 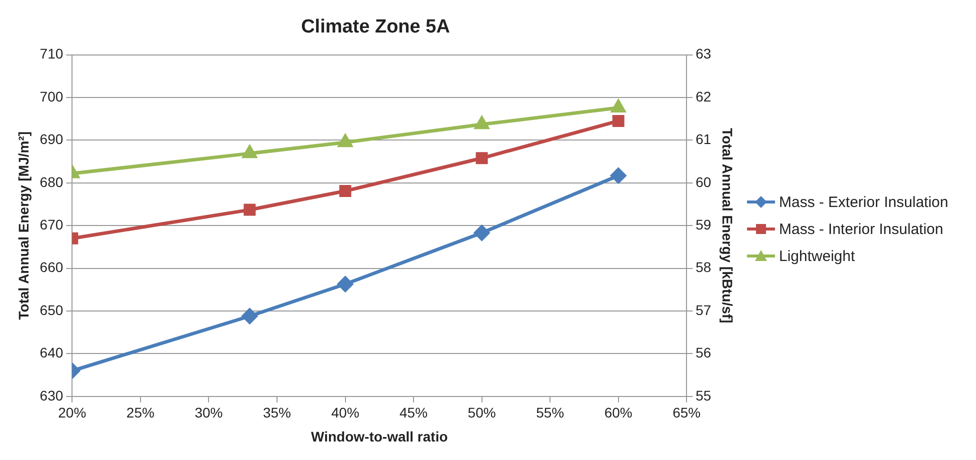 I want to click on x-tick-label: 30%, so click(x=208, y=412).